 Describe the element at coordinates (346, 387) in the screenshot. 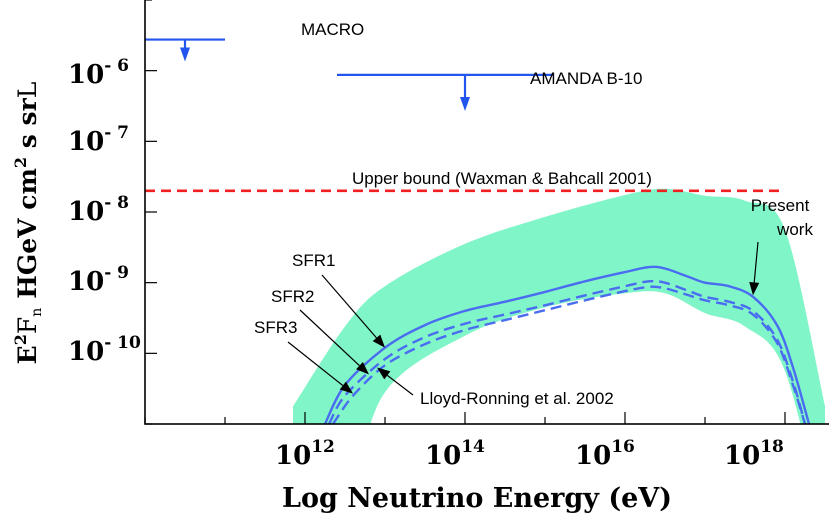

I see `sfr3-pointer-head` at that location.